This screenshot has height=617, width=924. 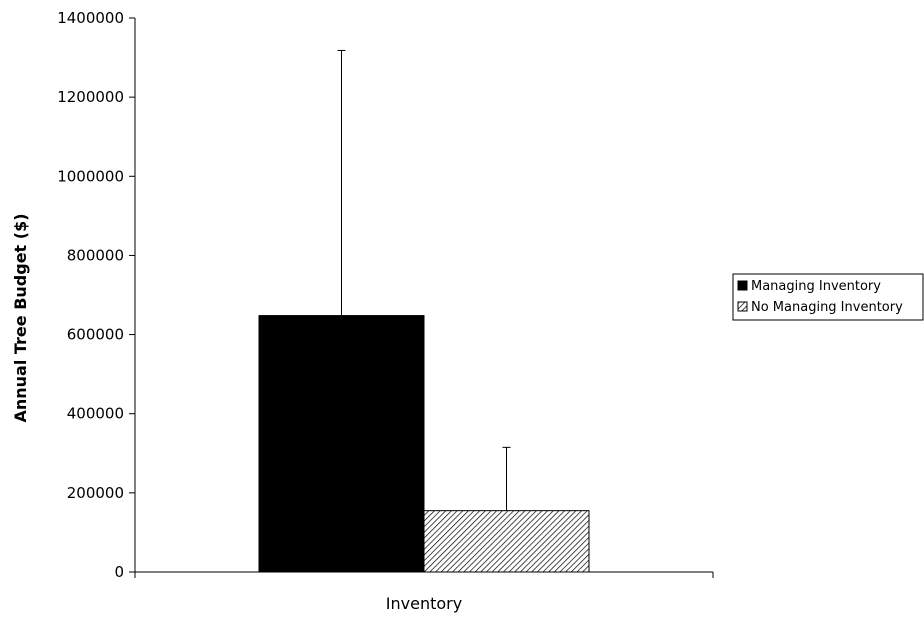 What do you see at coordinates (90, 176) in the screenshot?
I see `y-tick-label: 1000000` at bounding box center [90, 176].